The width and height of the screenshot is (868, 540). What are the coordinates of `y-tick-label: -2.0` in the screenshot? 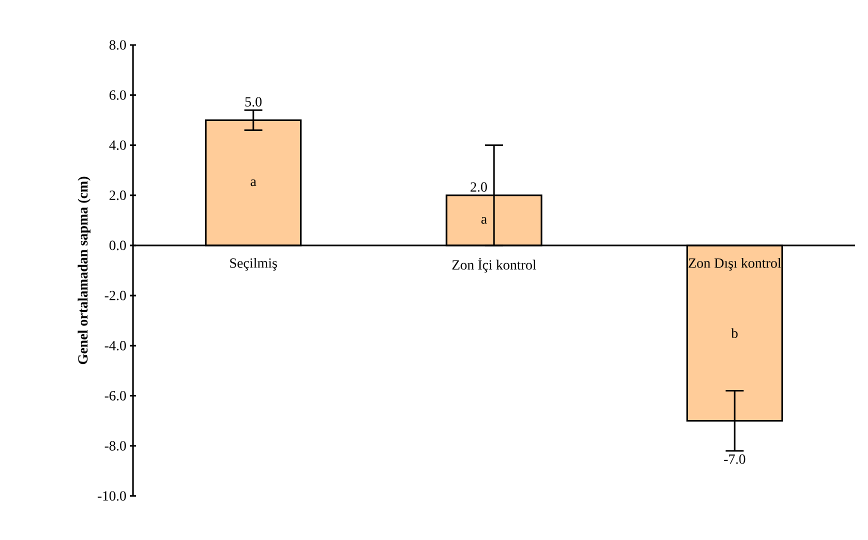 It's located at (115, 295).